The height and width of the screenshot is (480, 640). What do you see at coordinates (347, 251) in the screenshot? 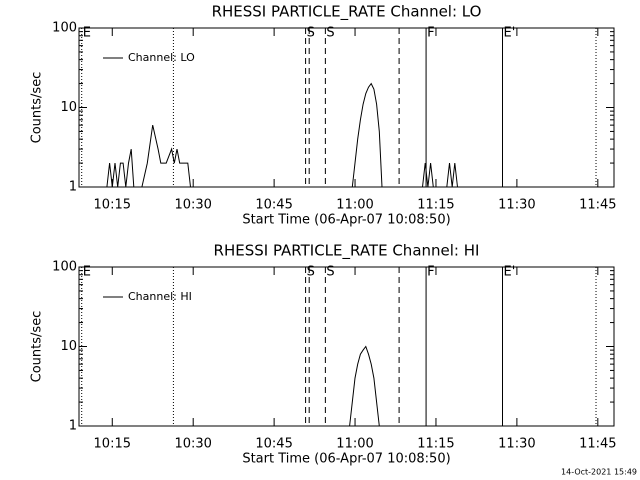
I see `chart-title: RHESSI PARTICLE_RATE Channel: HI` at bounding box center [347, 251].